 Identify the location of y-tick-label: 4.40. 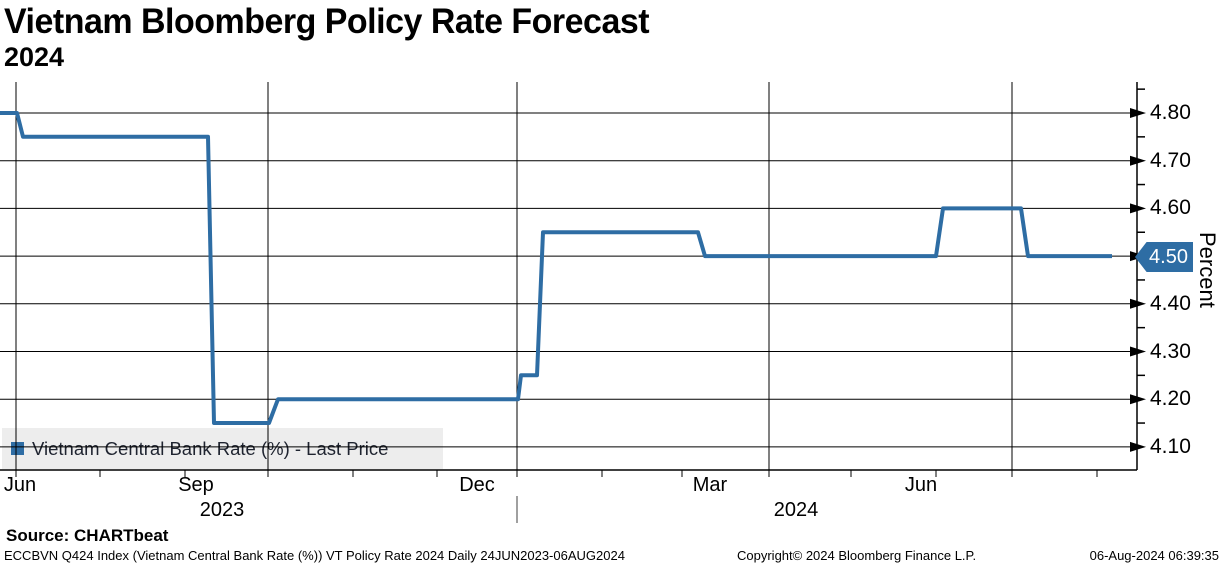
(1170, 303).